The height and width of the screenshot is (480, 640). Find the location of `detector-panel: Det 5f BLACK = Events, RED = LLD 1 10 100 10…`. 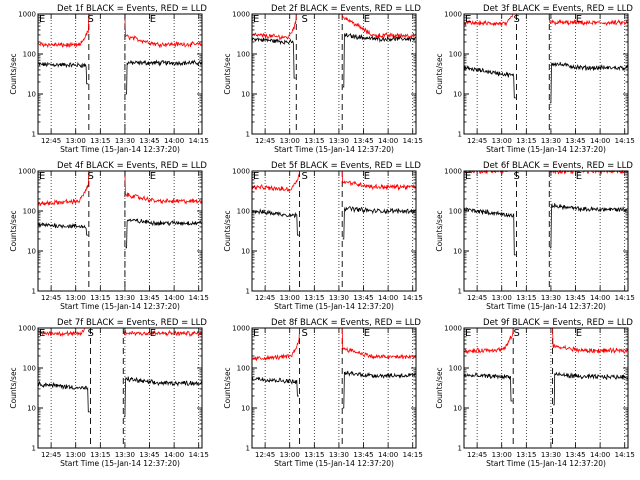

detector-panel: Det 5f BLACK = Events, RED = LLD 1 10 100 10… is located at coordinates (323, 236).